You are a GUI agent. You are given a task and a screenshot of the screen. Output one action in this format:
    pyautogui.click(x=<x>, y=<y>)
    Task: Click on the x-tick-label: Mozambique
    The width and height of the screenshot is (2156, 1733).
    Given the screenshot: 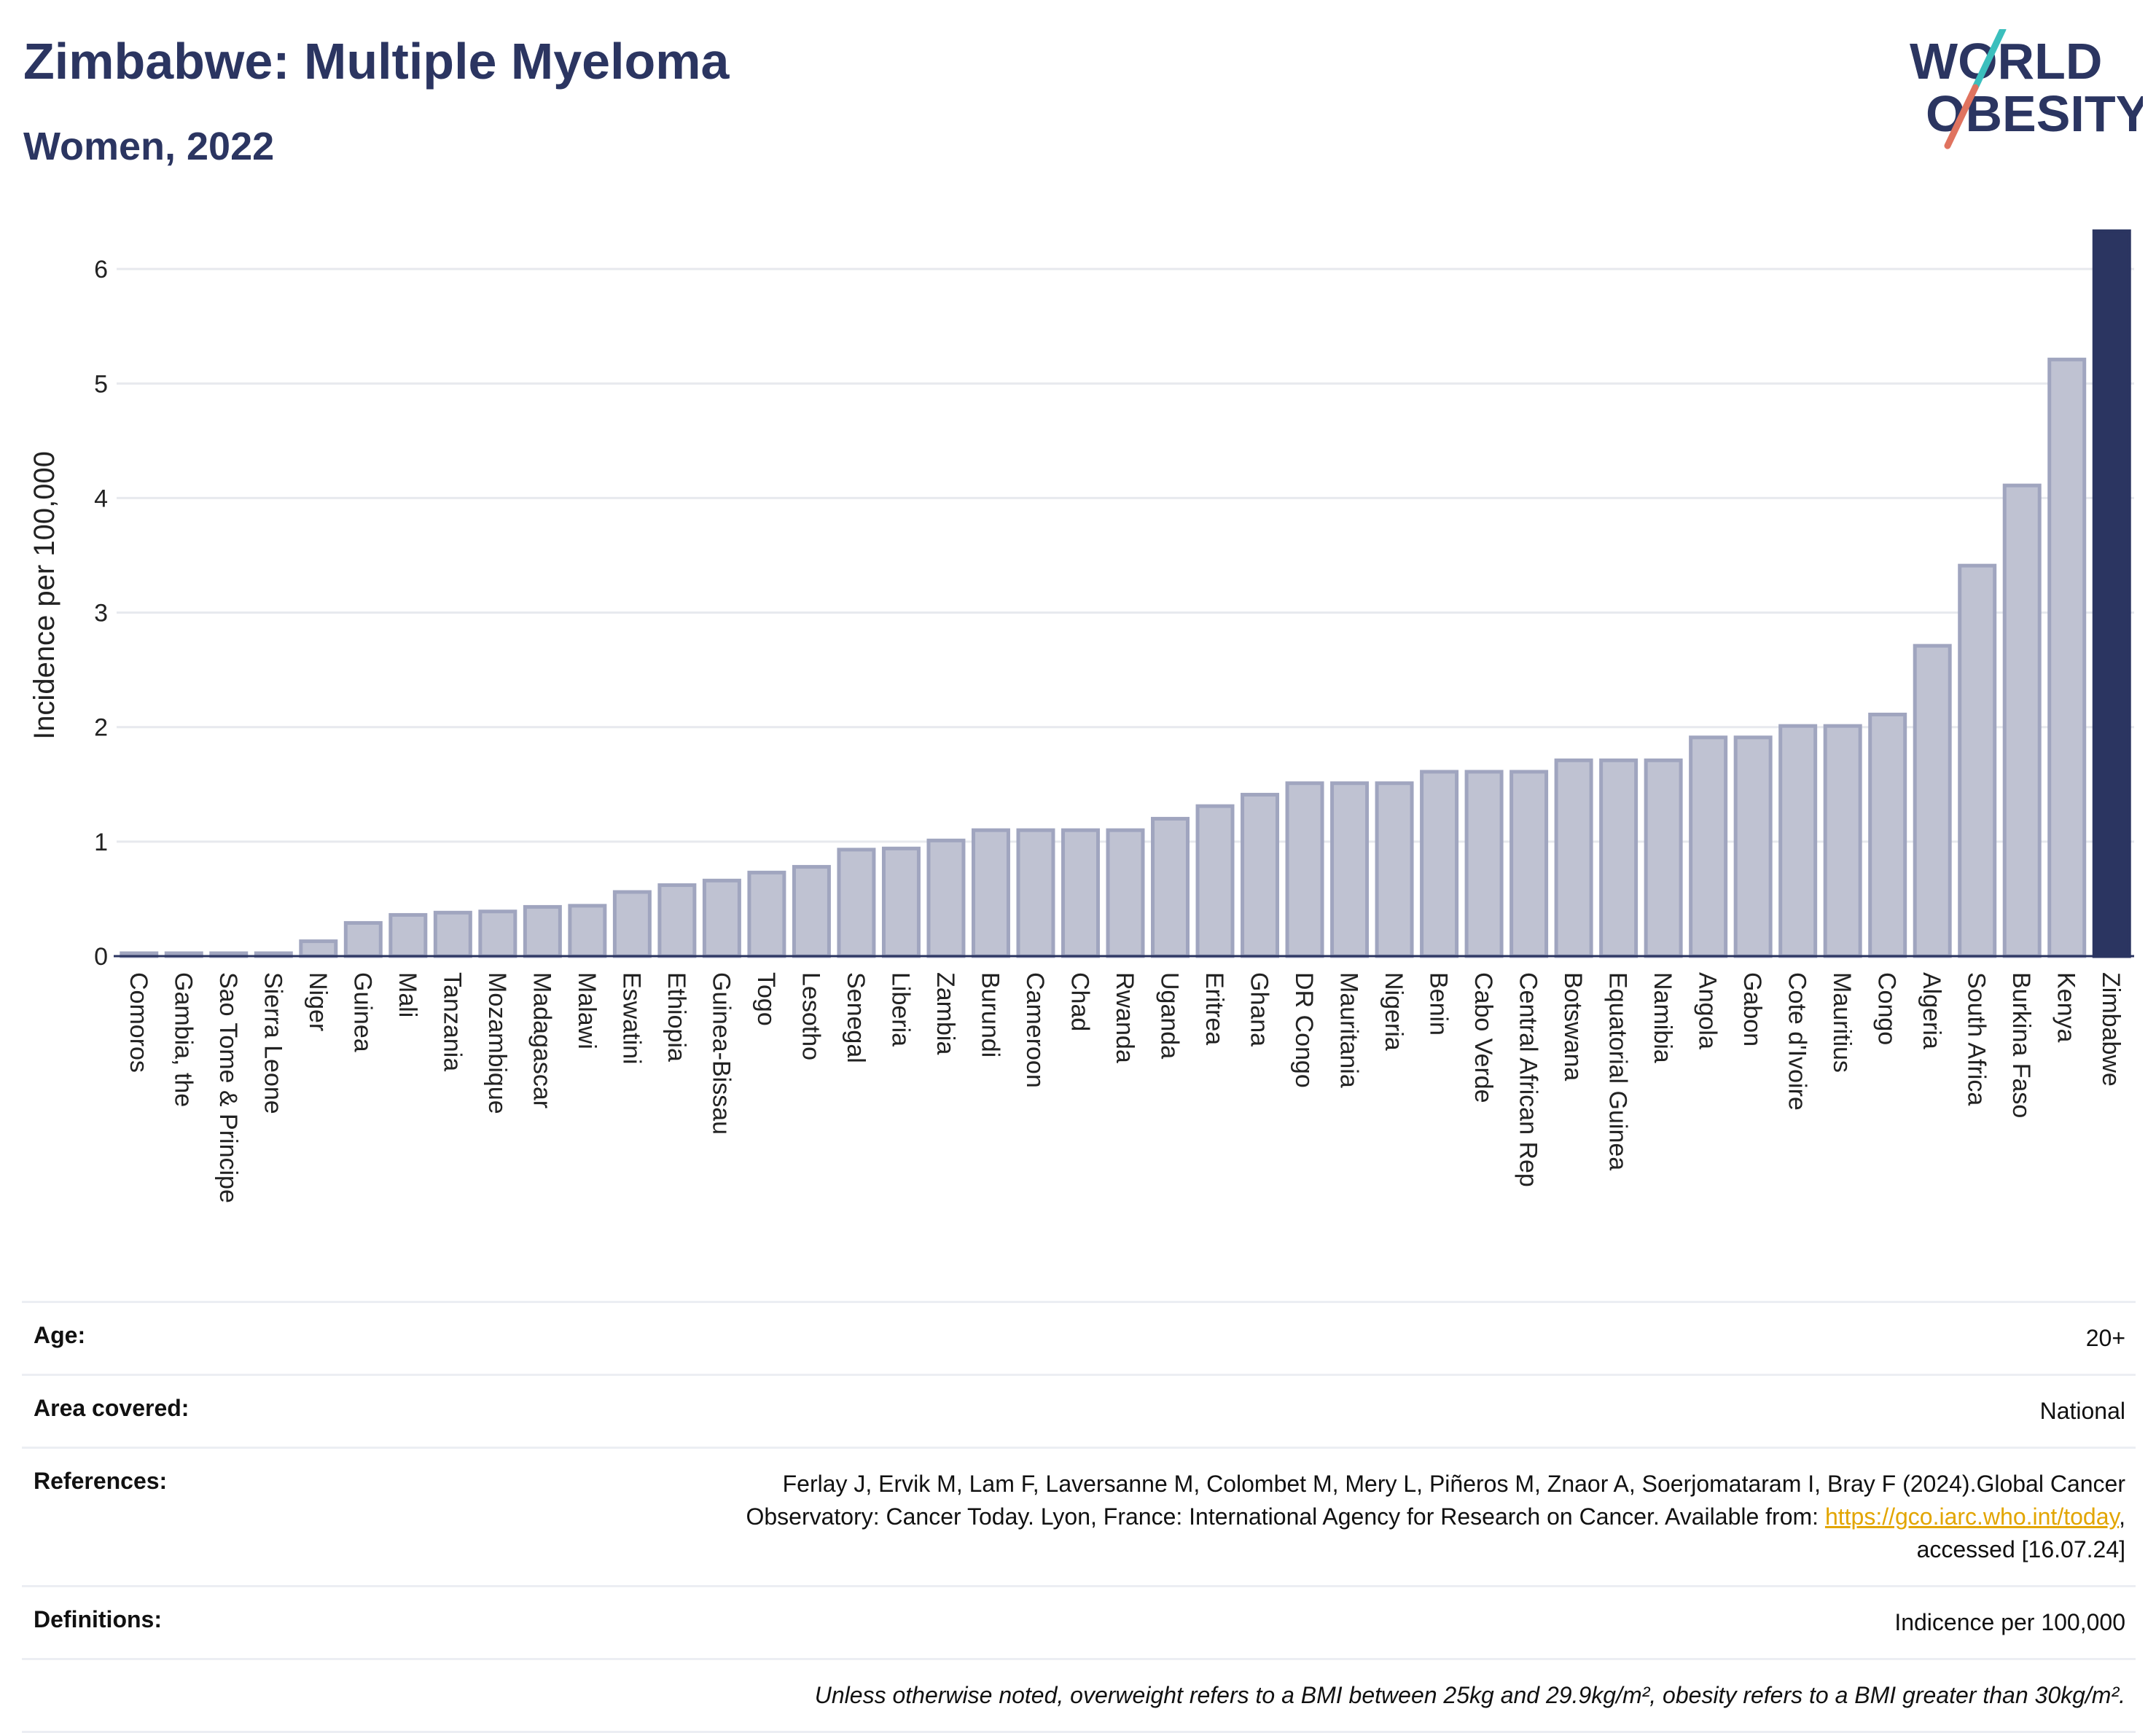 What is the action you would take?
    pyautogui.click(x=497, y=1043)
    